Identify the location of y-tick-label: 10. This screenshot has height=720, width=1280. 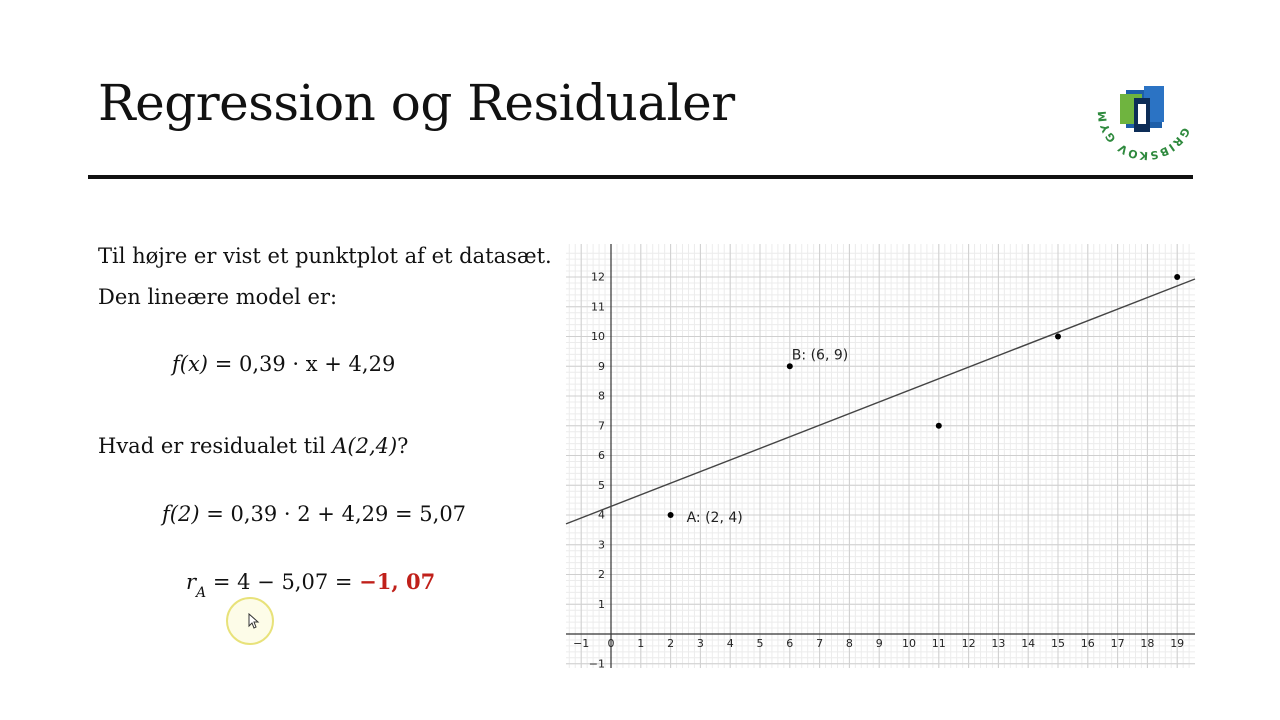
(598, 336).